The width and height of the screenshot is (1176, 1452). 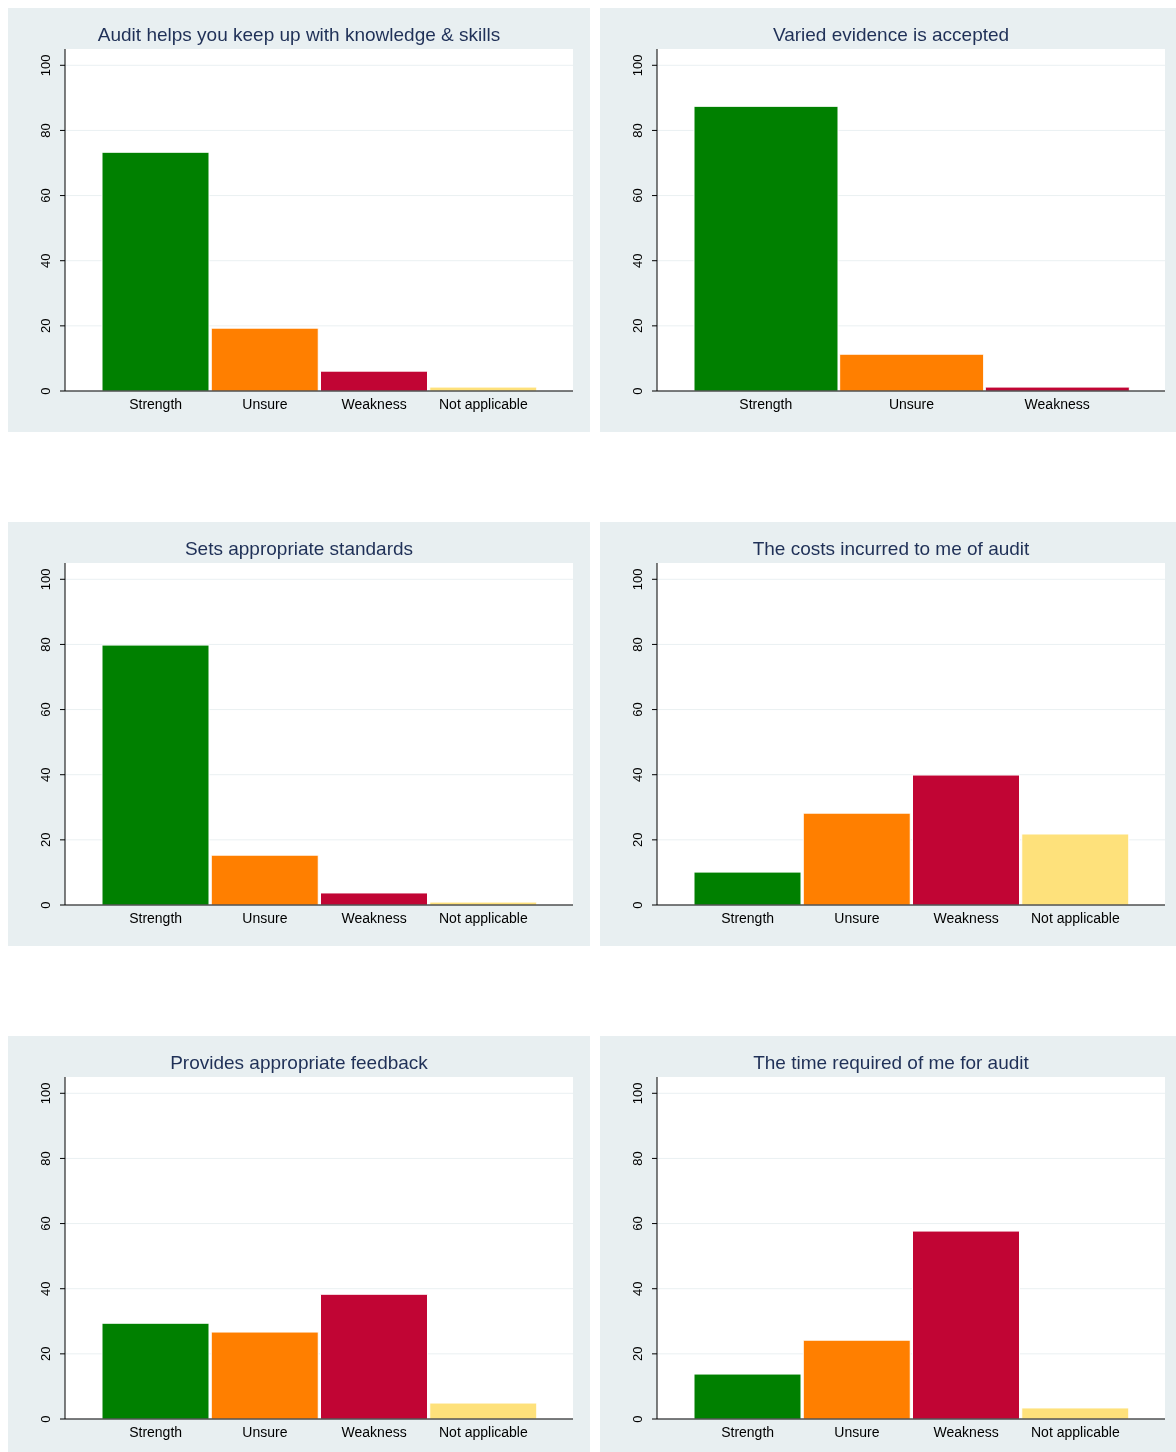 What do you see at coordinates (299, 35) in the screenshot?
I see `chart-title: Audit helps you keep up with knowledge & skills` at bounding box center [299, 35].